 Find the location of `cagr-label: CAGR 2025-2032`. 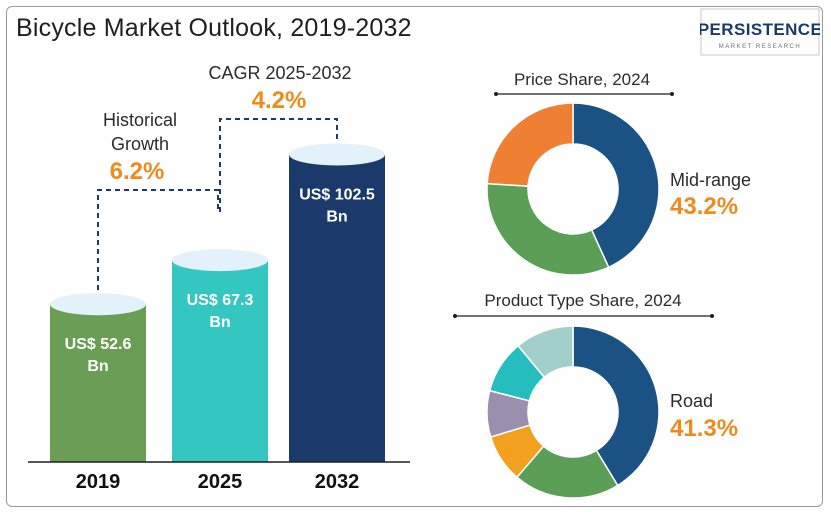

cagr-label: CAGR 2025-2032 is located at coordinates (279, 73).